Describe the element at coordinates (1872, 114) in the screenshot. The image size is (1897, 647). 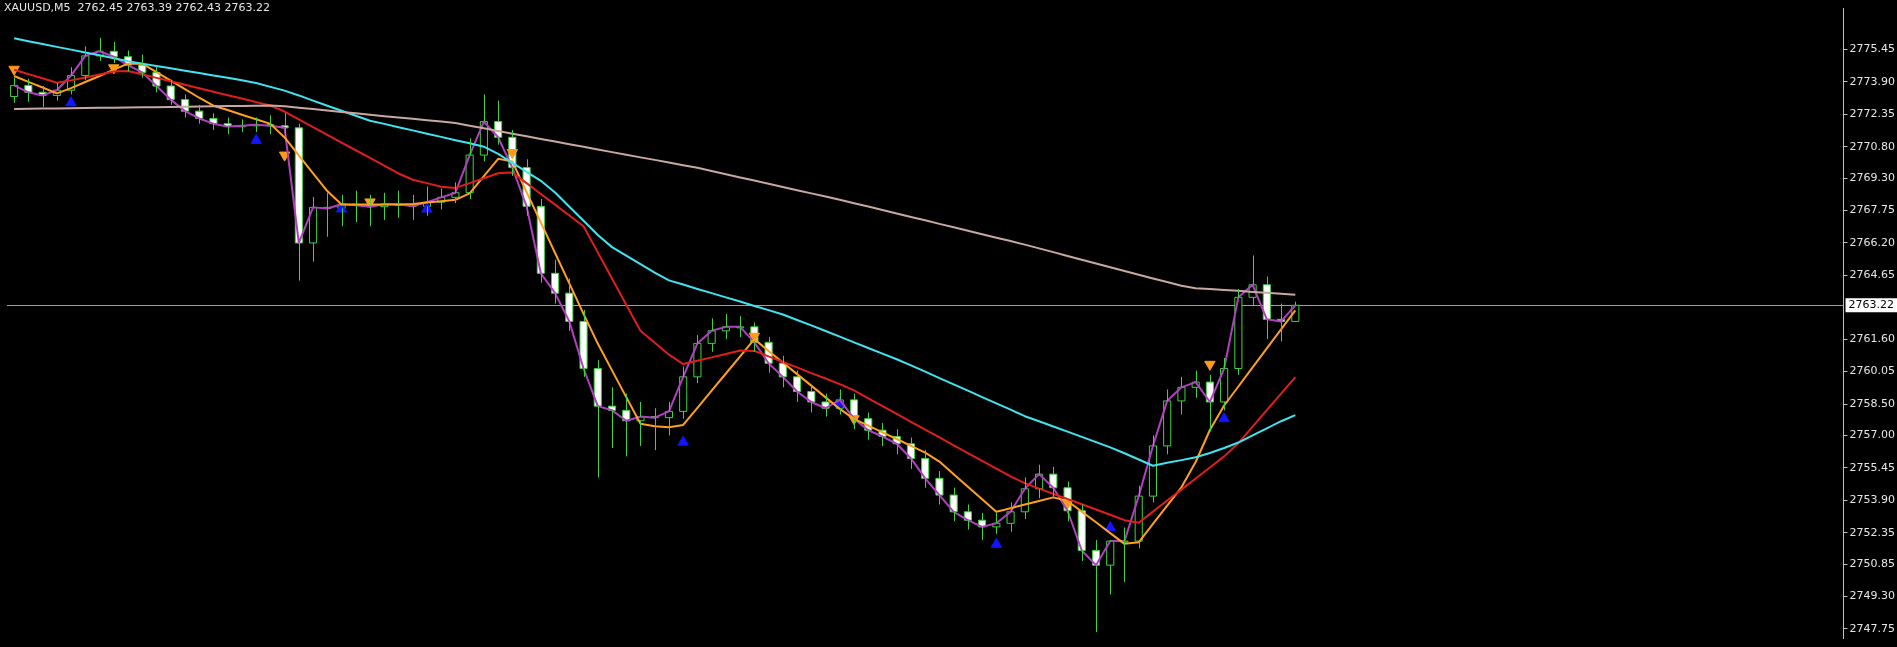
I see `y-tick-label: 2772.35` at that location.